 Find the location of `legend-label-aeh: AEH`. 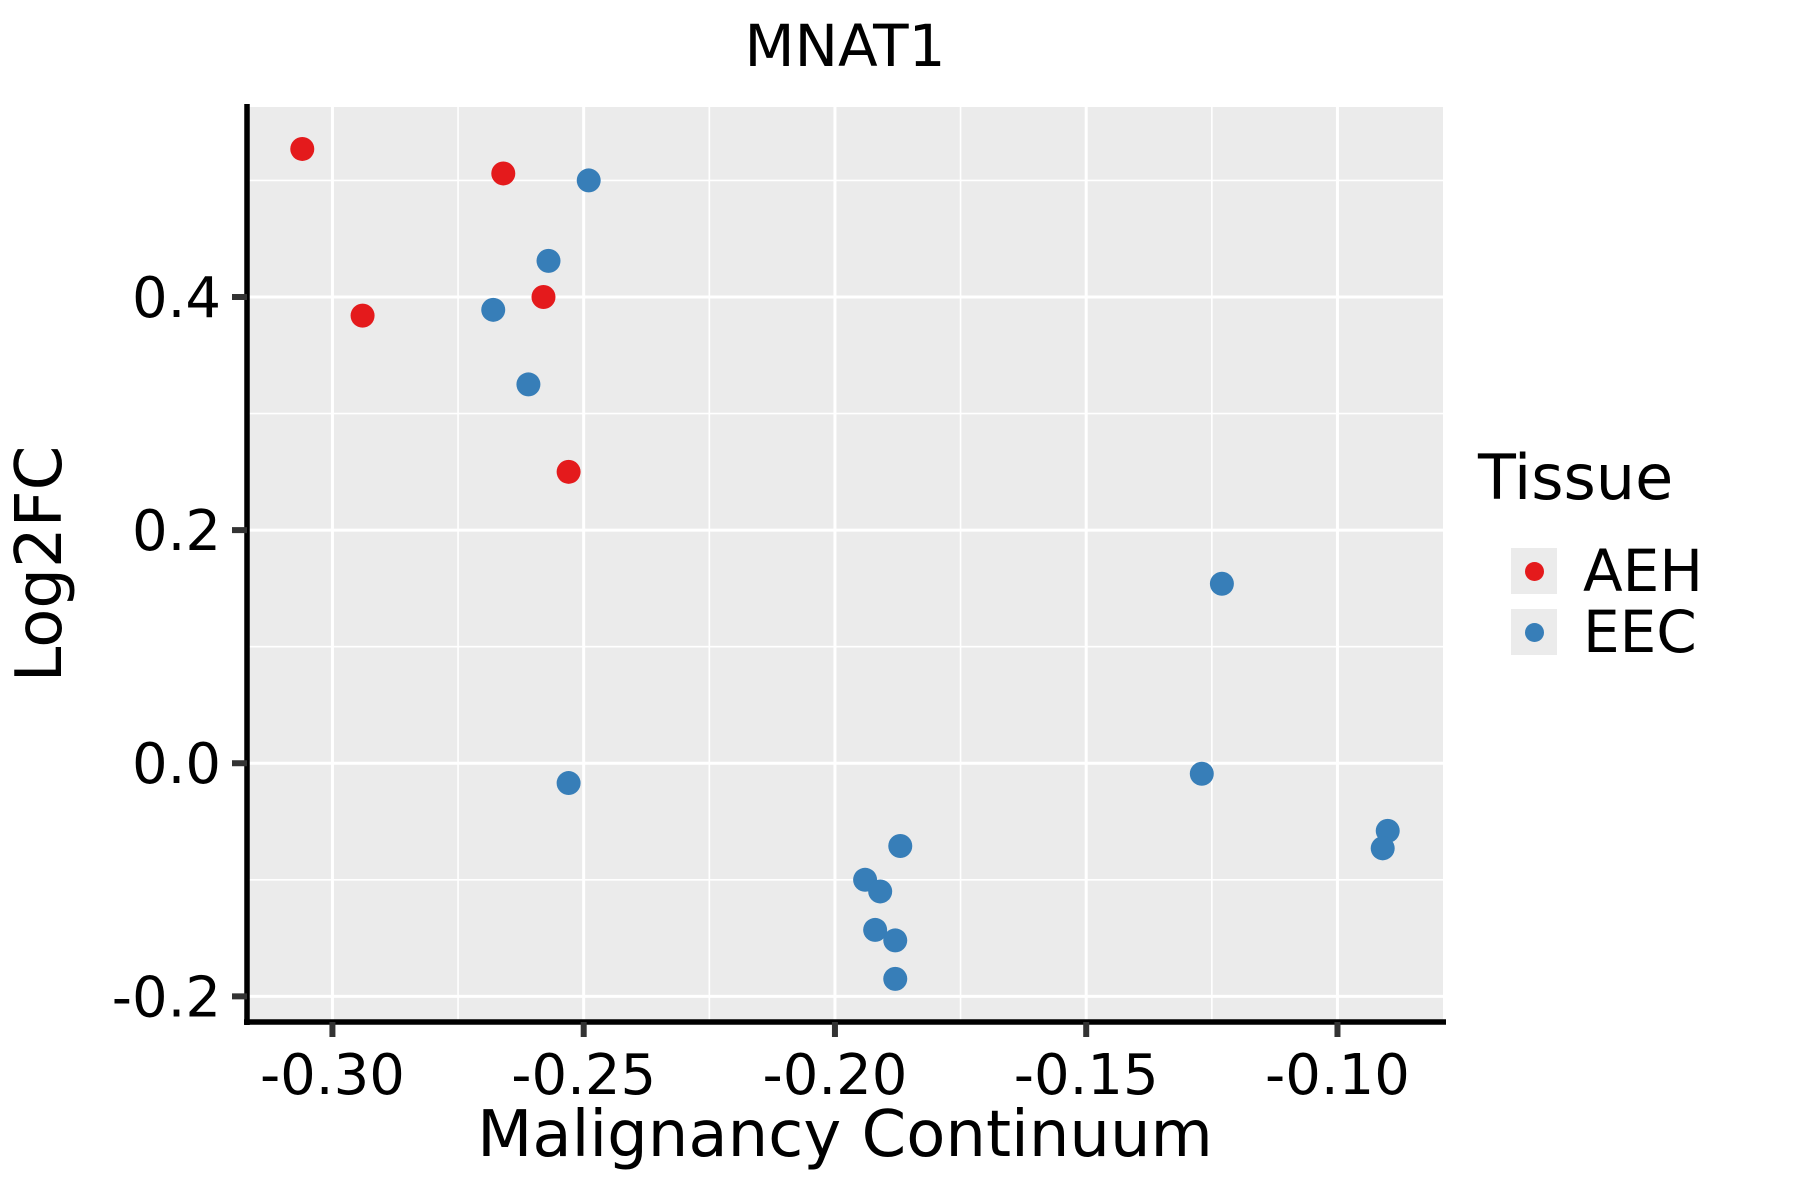

legend-label-aeh: AEH is located at coordinates (1643, 571).